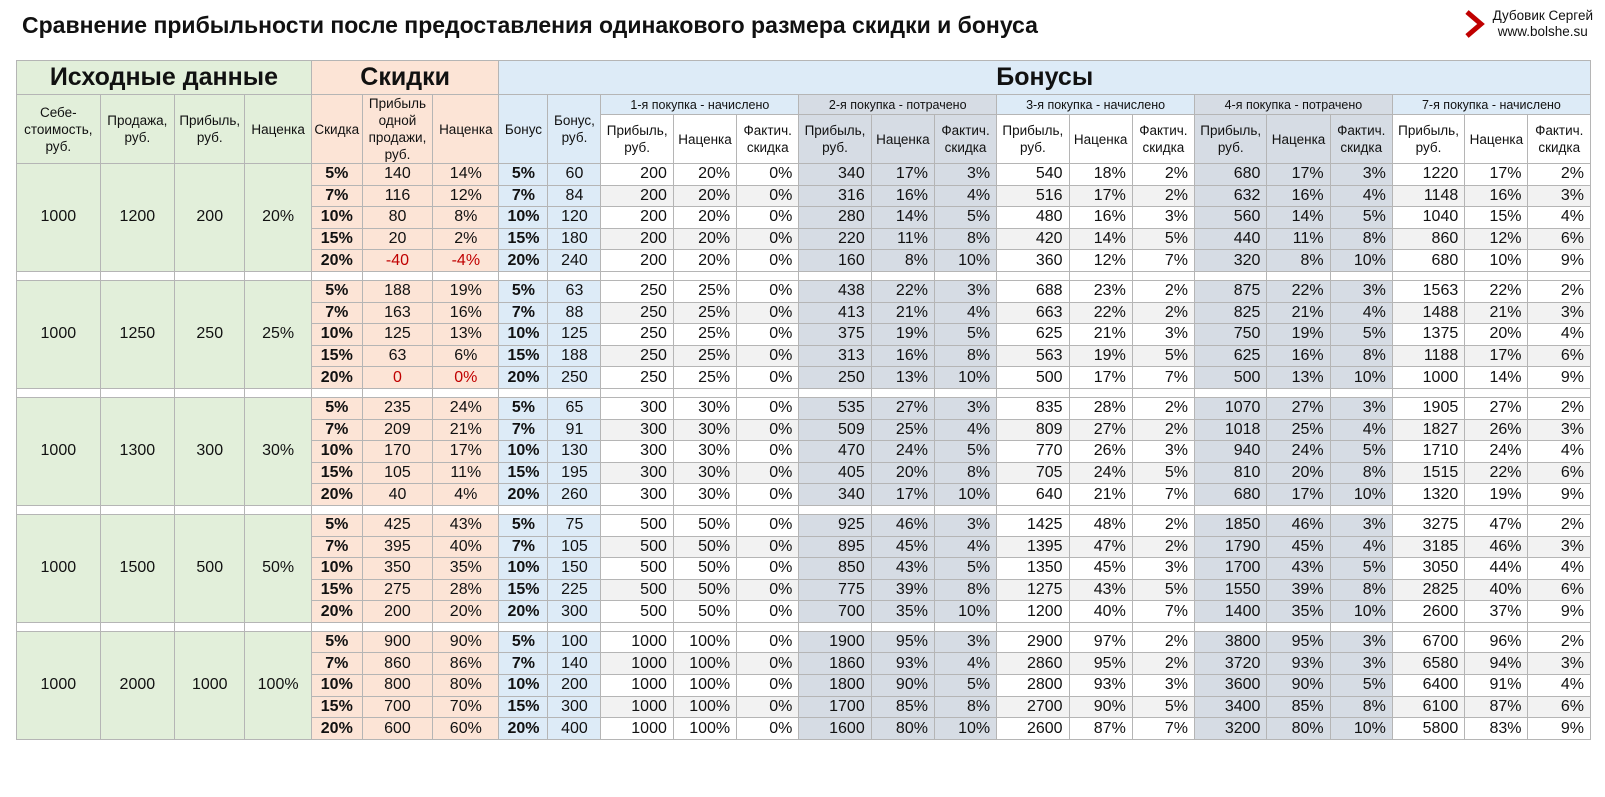 This screenshot has height=797, width=1605. Describe the element at coordinates (1428, 291) in the screenshot. I see `purchase-5-profit-cell: 1563` at that location.